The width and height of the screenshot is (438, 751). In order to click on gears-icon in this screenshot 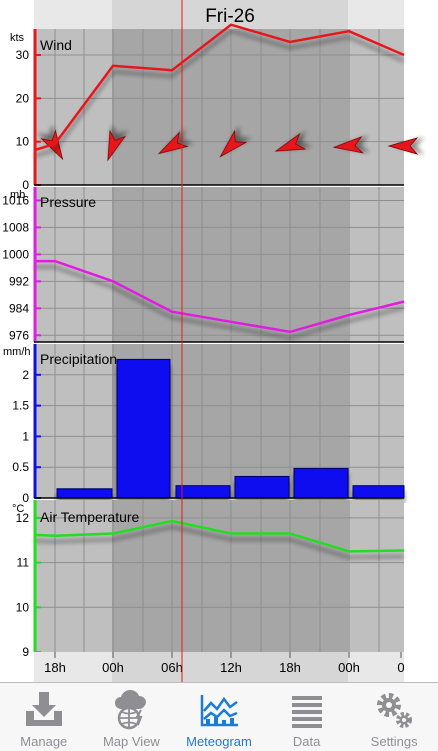, I will do `click(395, 710)`.